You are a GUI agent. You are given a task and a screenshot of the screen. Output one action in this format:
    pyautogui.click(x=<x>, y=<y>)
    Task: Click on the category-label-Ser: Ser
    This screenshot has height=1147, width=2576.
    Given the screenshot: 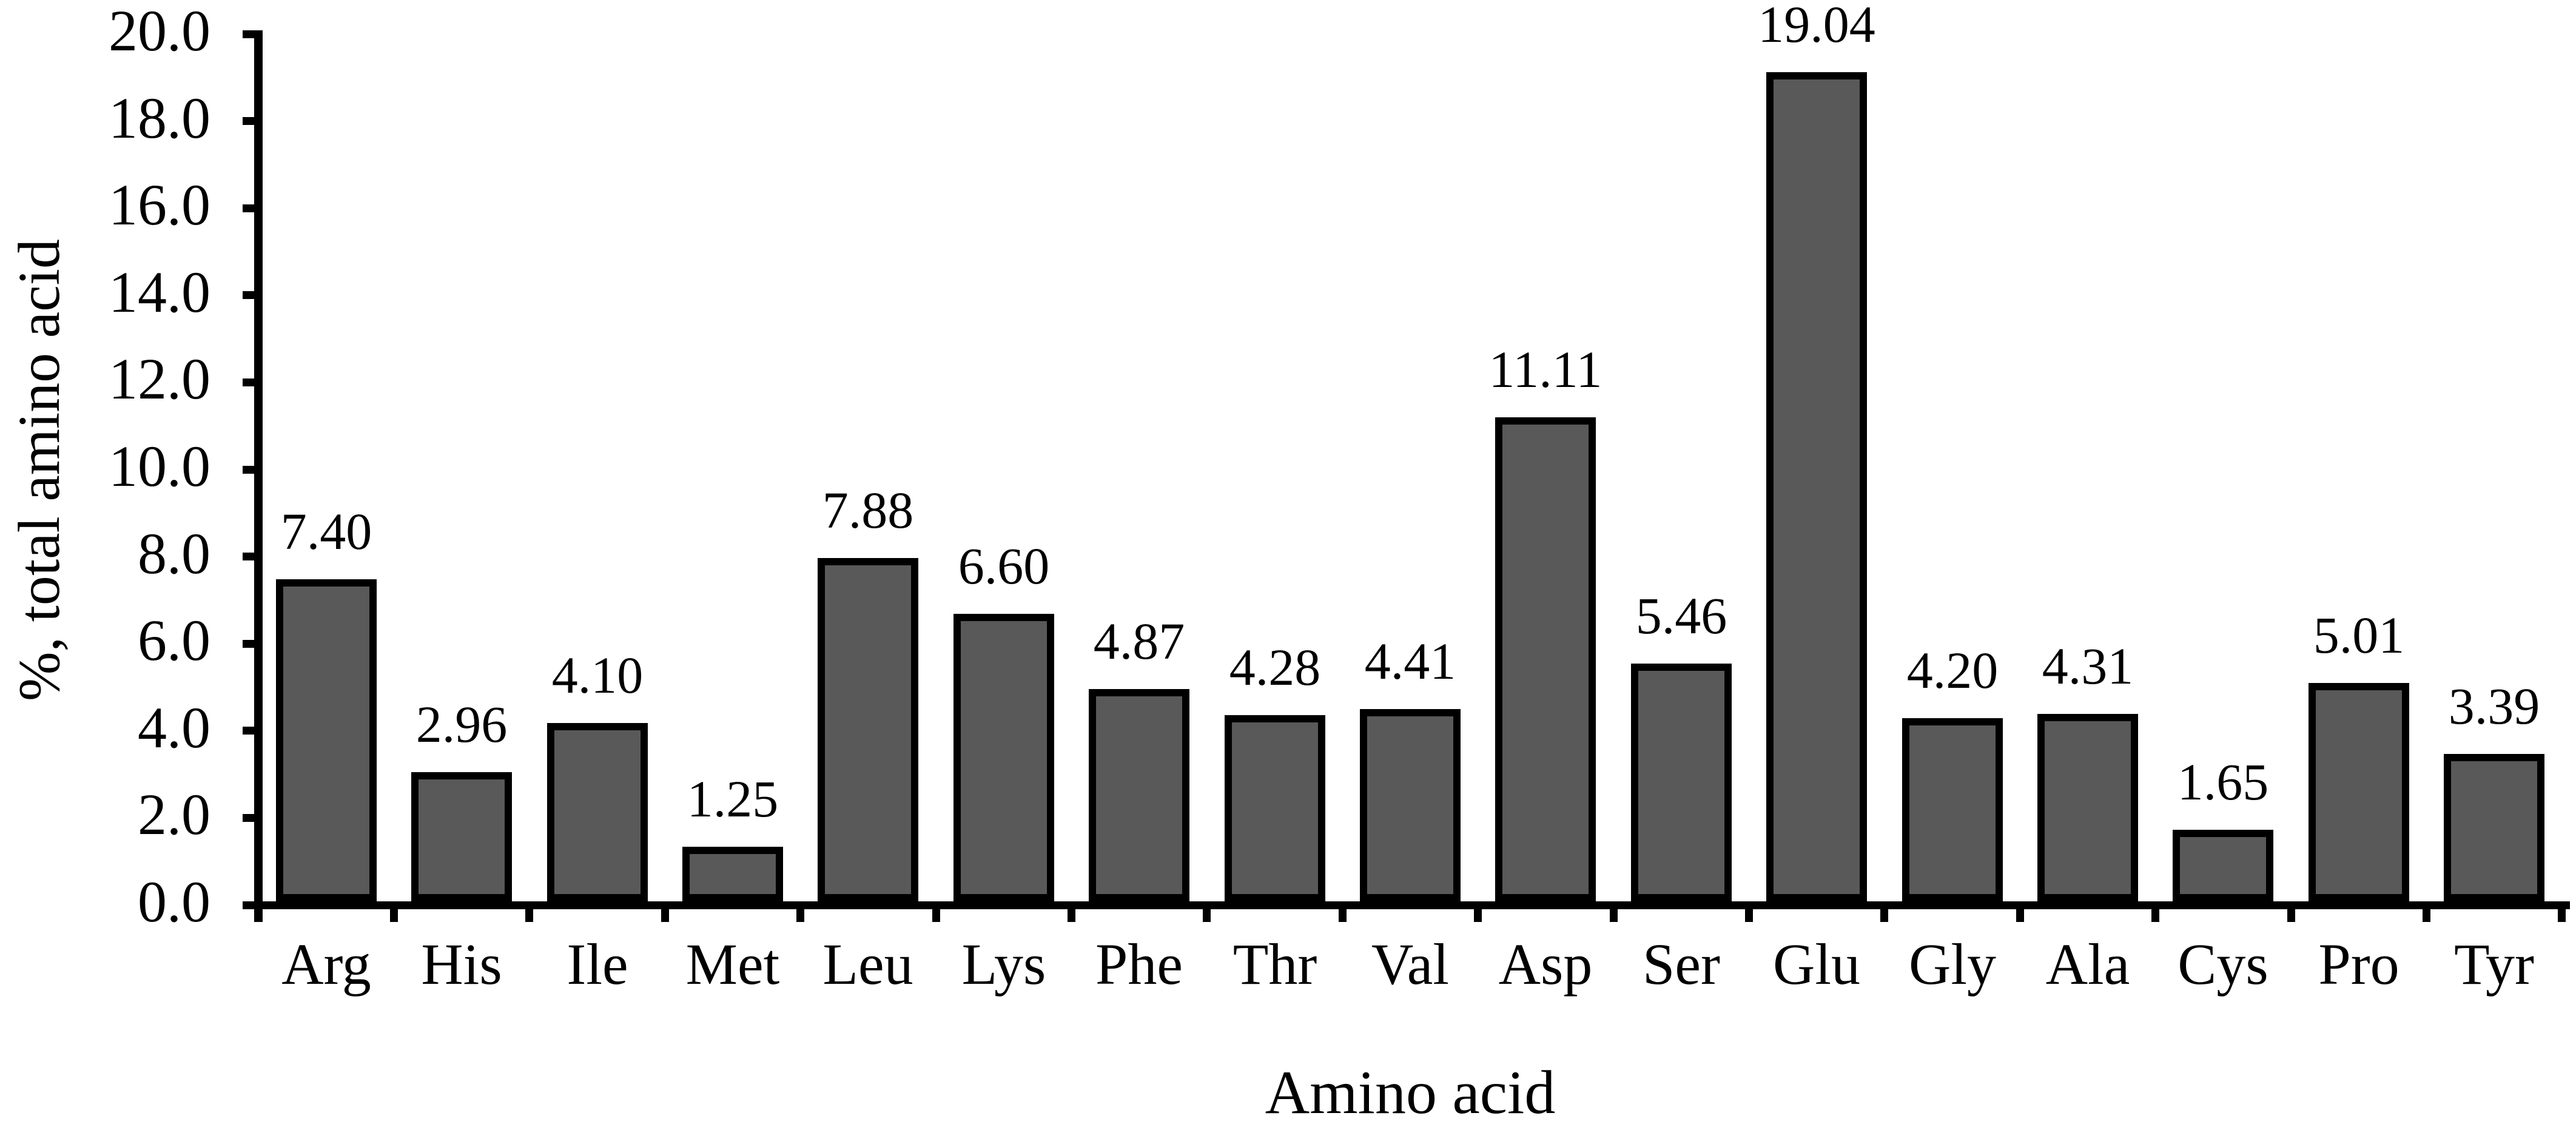 What is the action you would take?
    pyautogui.click(x=1681, y=964)
    